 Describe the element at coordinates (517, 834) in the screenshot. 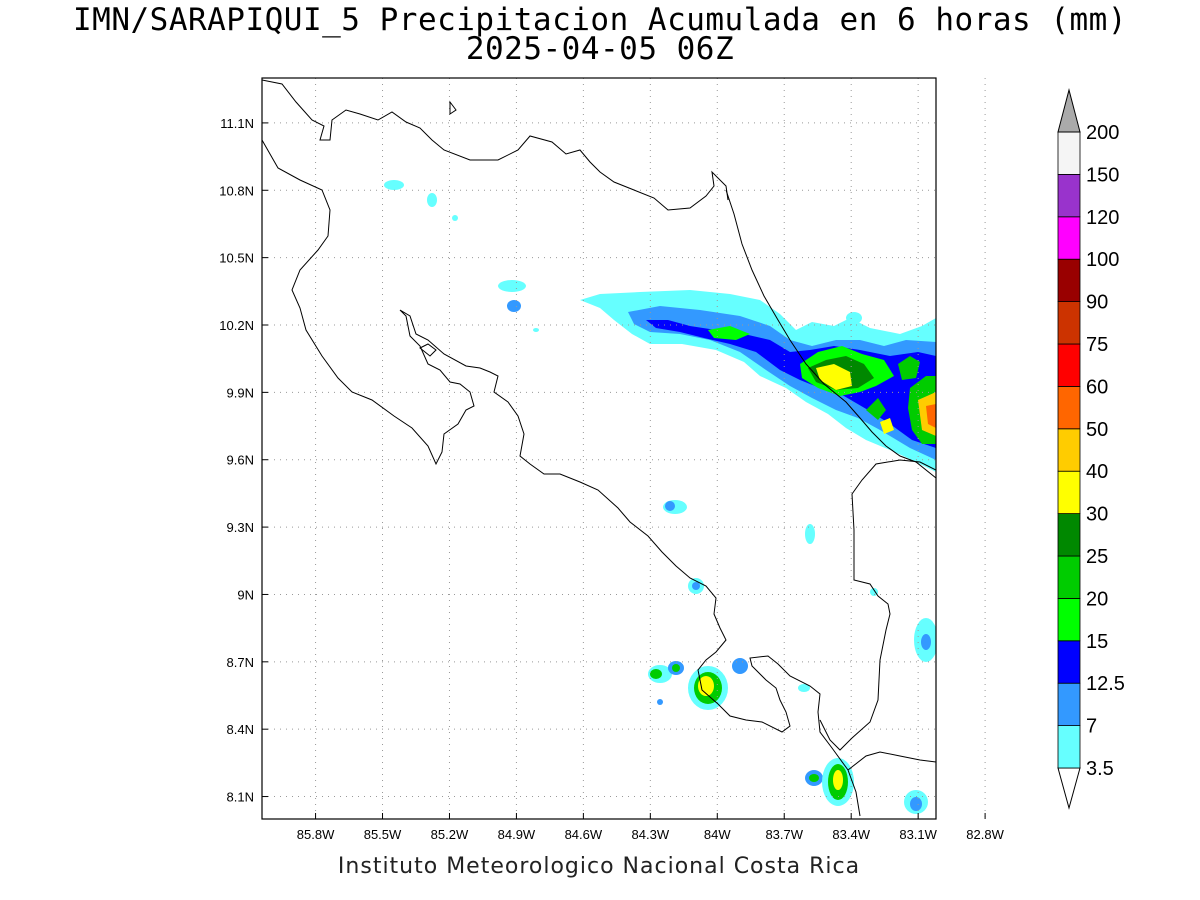

I see `lon-tick-label: 84.9W` at that location.